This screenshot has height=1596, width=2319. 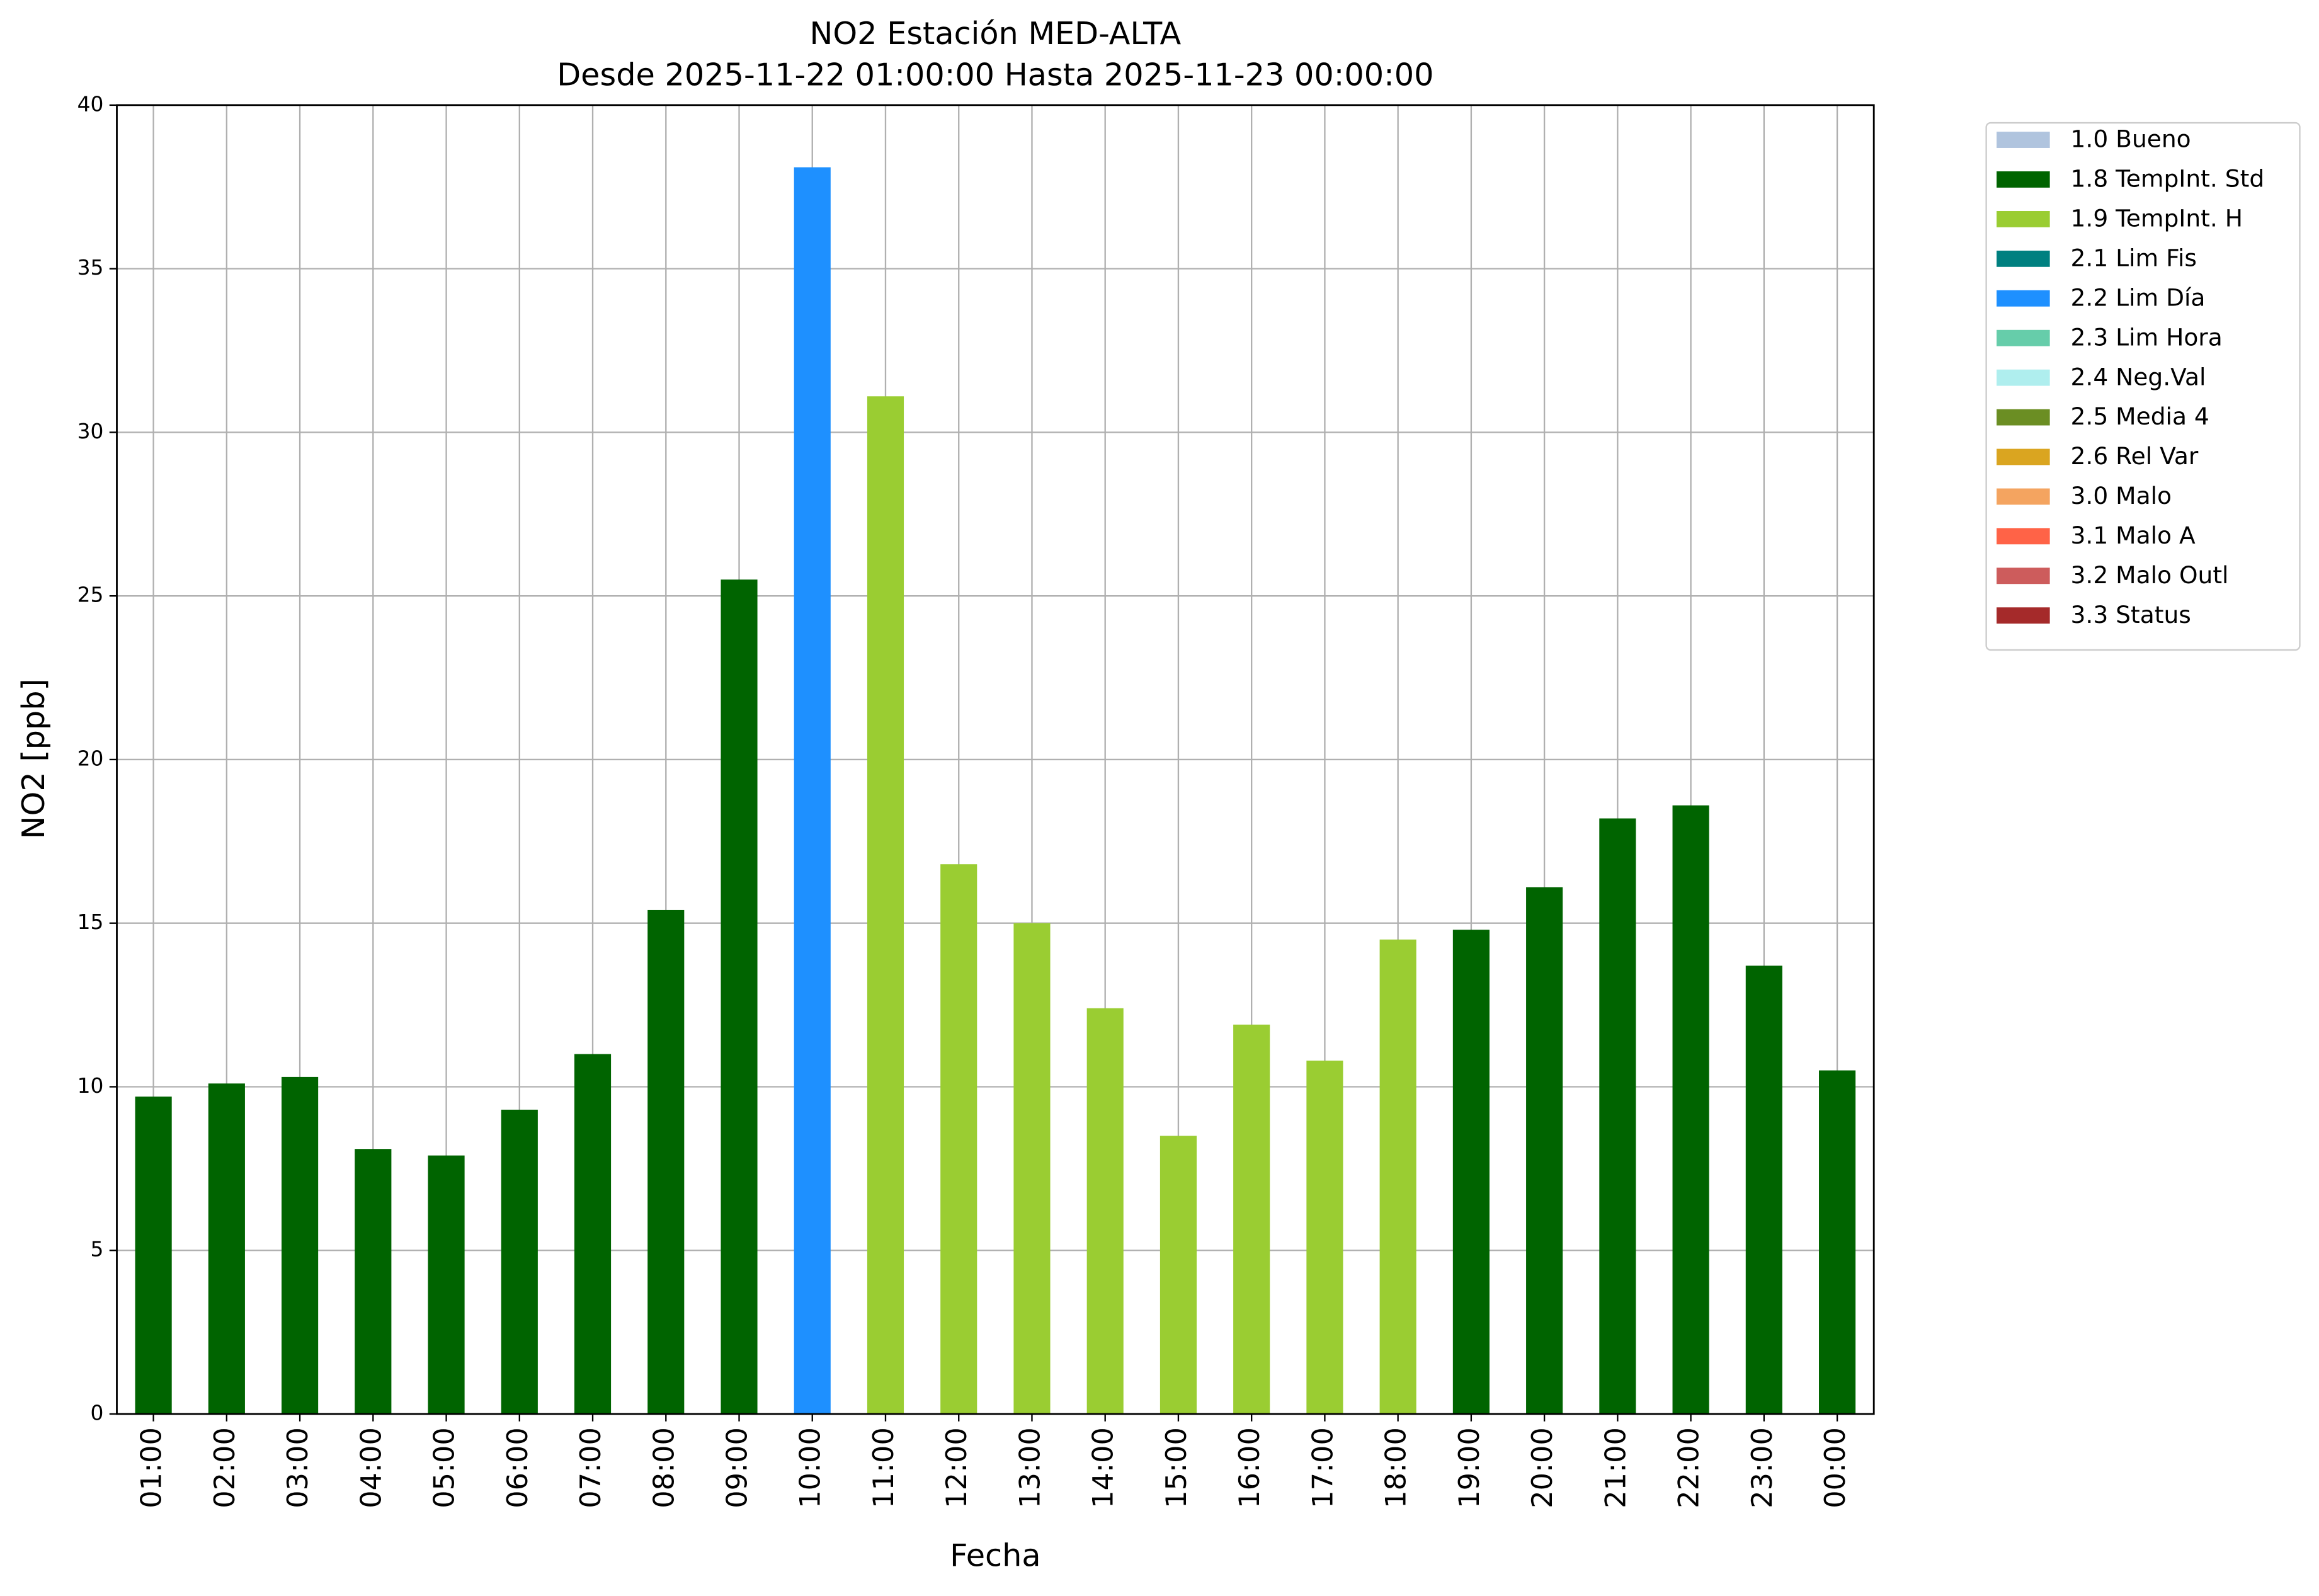 What do you see at coordinates (956, 1467) in the screenshot?
I see `x-tick-label: 12:00` at bounding box center [956, 1467].